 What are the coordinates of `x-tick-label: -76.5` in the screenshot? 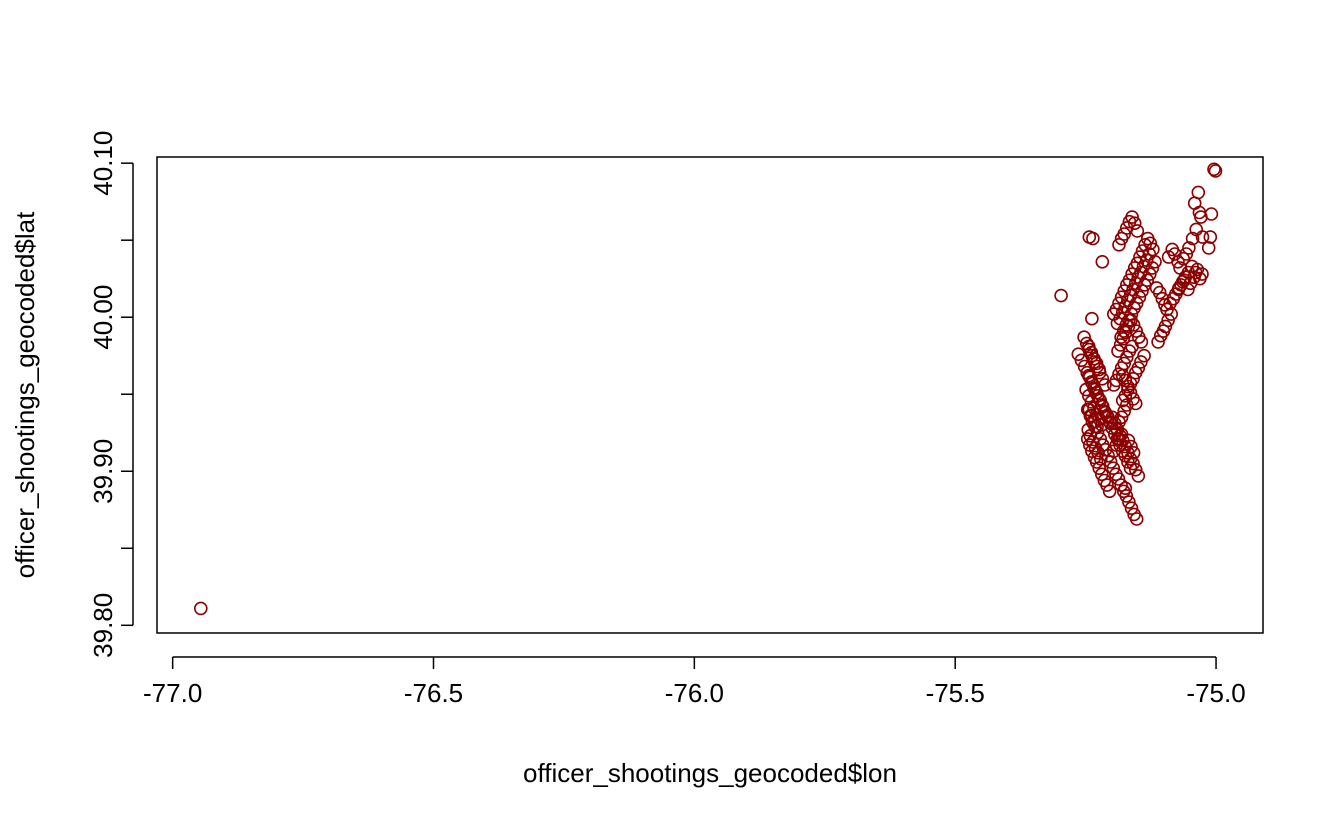 It's located at (433, 693).